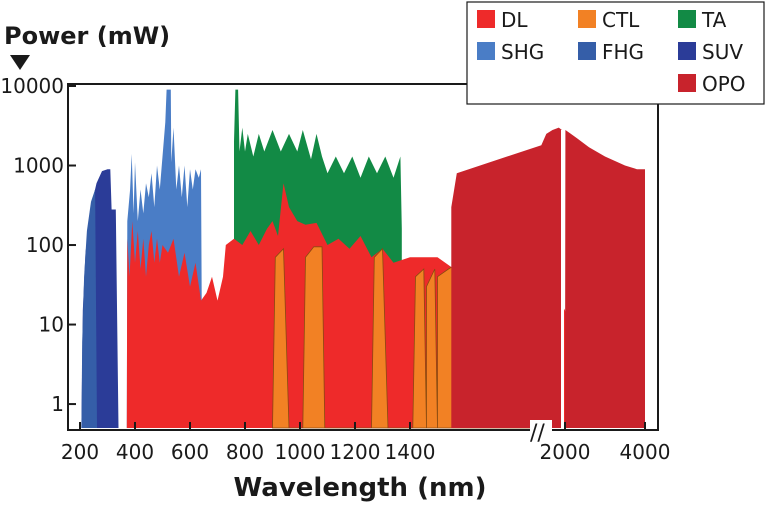 This screenshot has width=776, height=507. I want to click on x-tick-label: 1000, so click(300, 452).